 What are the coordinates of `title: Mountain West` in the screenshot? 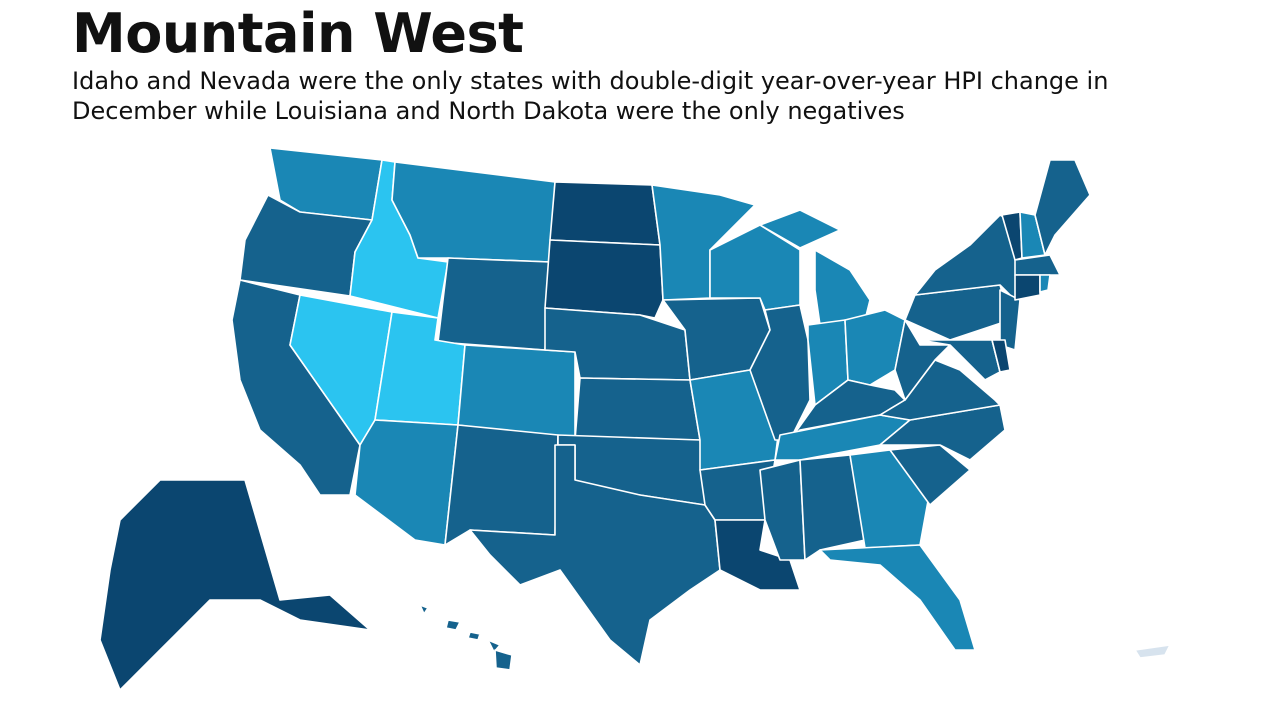 It's located at (298, 33).